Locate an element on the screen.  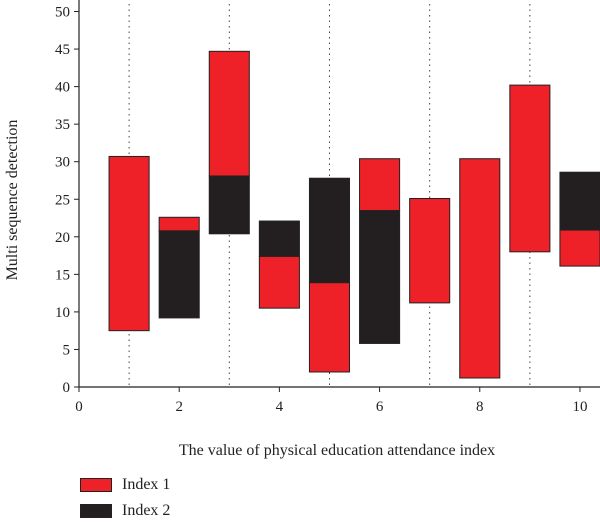
x-tick-label: 4 is located at coordinates (280, 407).